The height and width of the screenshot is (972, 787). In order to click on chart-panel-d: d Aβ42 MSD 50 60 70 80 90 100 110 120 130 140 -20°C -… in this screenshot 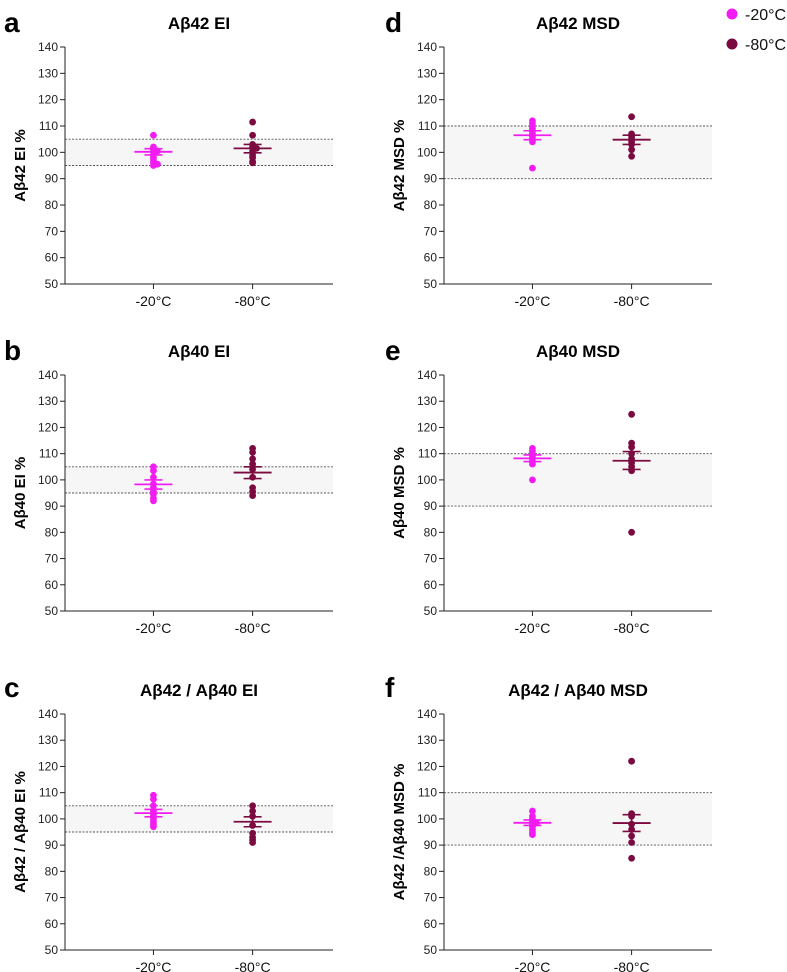, I will do `click(548, 158)`.